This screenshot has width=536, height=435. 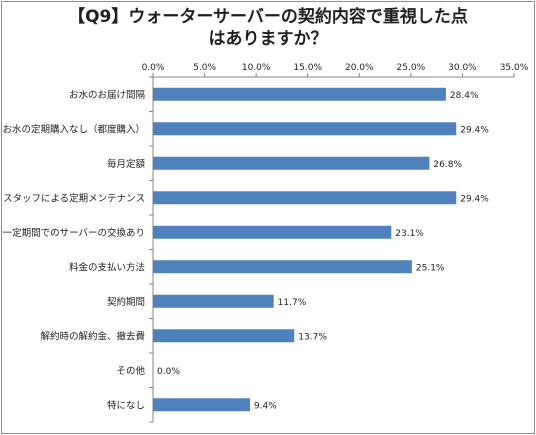 What do you see at coordinates (292, 303) in the screenshot?
I see `data-label: 11.7%` at bounding box center [292, 303].